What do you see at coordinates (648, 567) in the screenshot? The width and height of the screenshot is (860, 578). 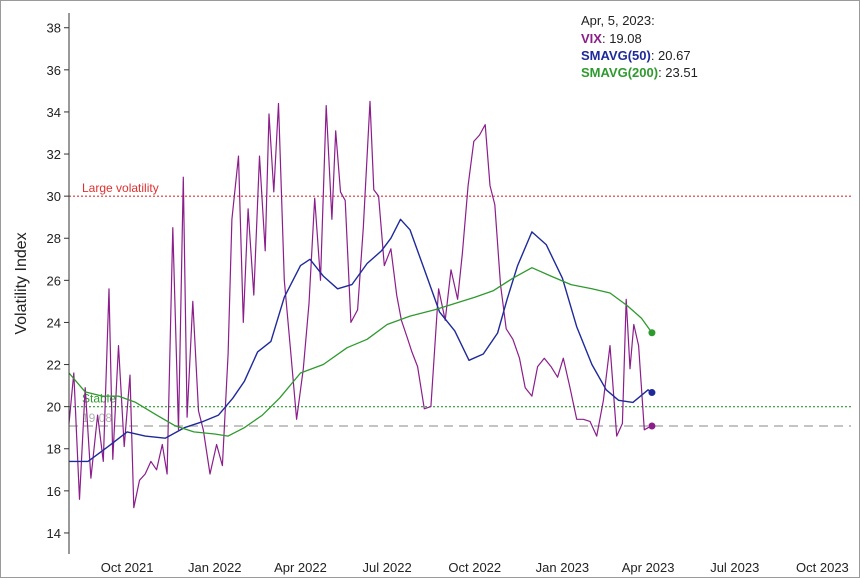 I see `x-tick-label-6: Apr 2023` at bounding box center [648, 567].